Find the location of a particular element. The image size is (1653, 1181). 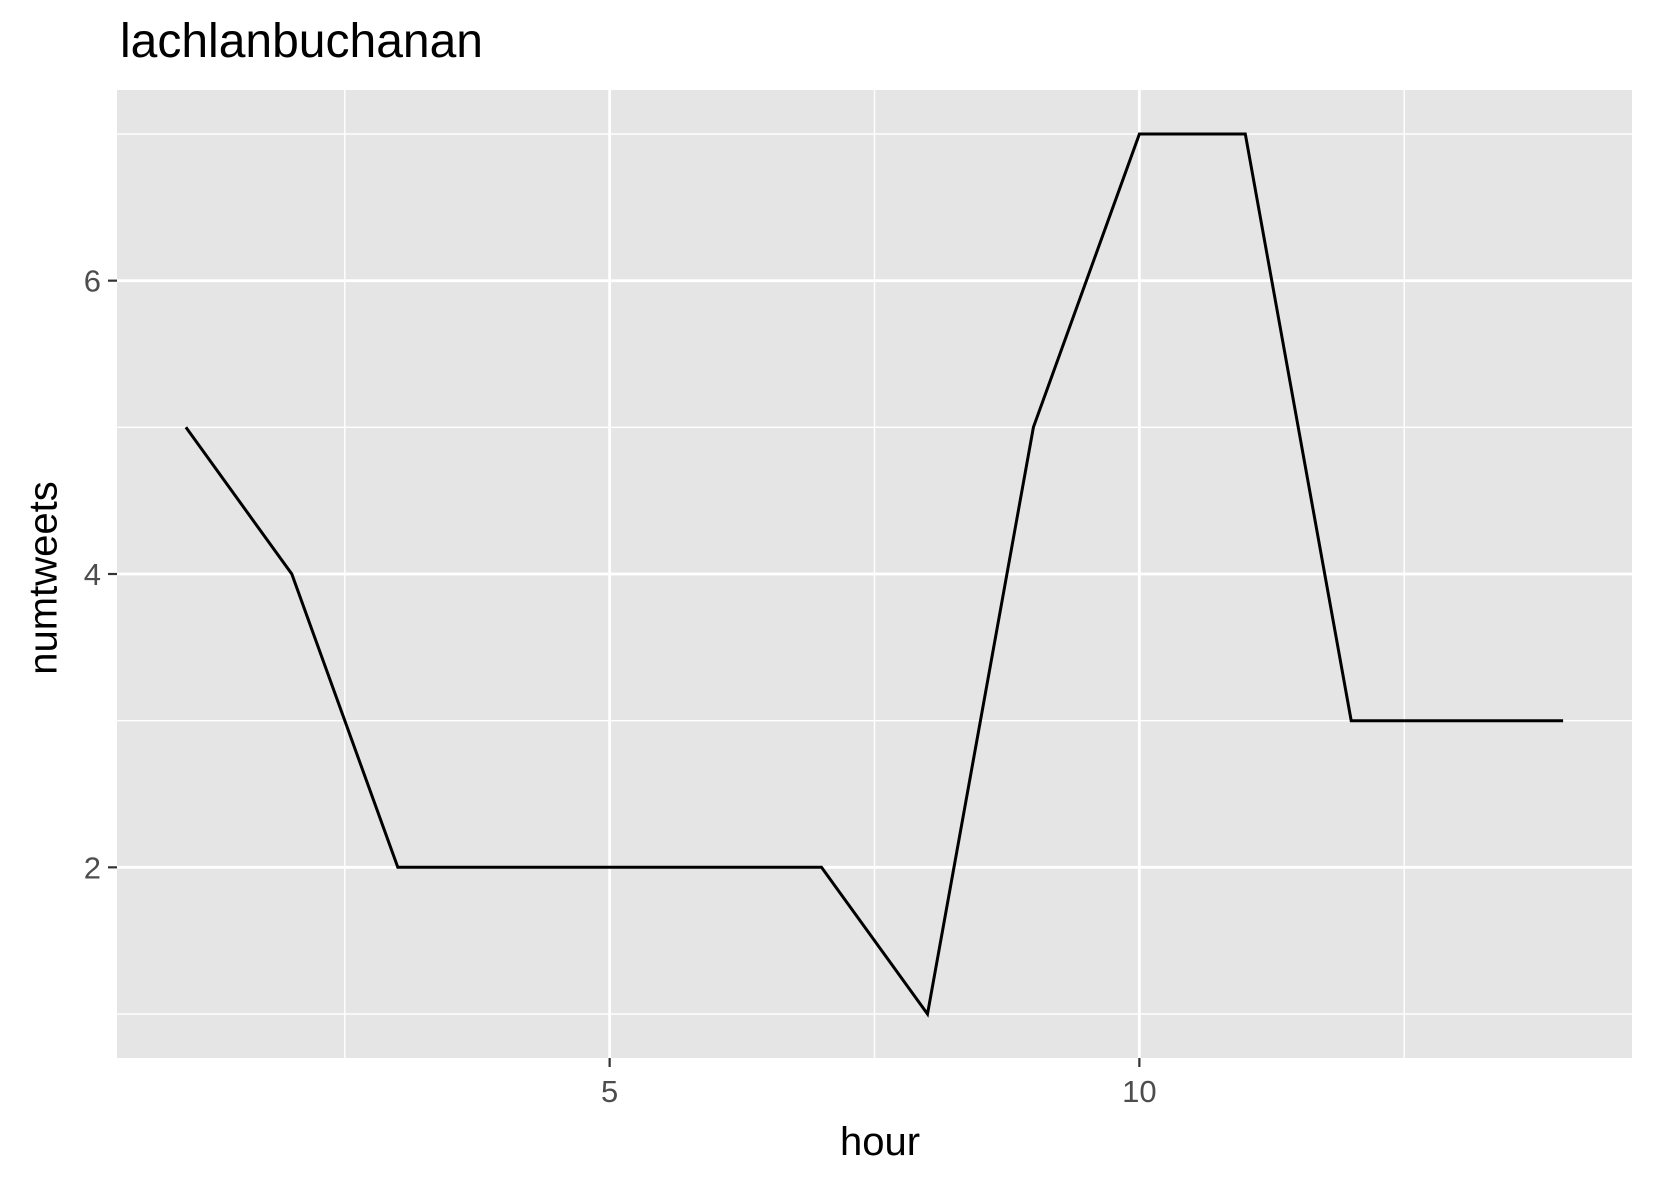

x-axis: 5 10 is located at coordinates (879, 1083).